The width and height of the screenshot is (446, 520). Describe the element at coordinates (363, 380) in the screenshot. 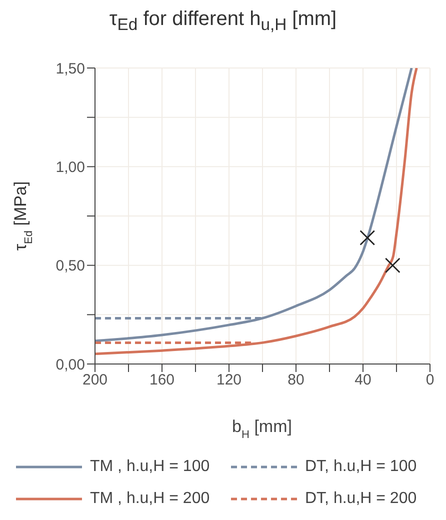

I see `x-tick-label: 40` at that location.